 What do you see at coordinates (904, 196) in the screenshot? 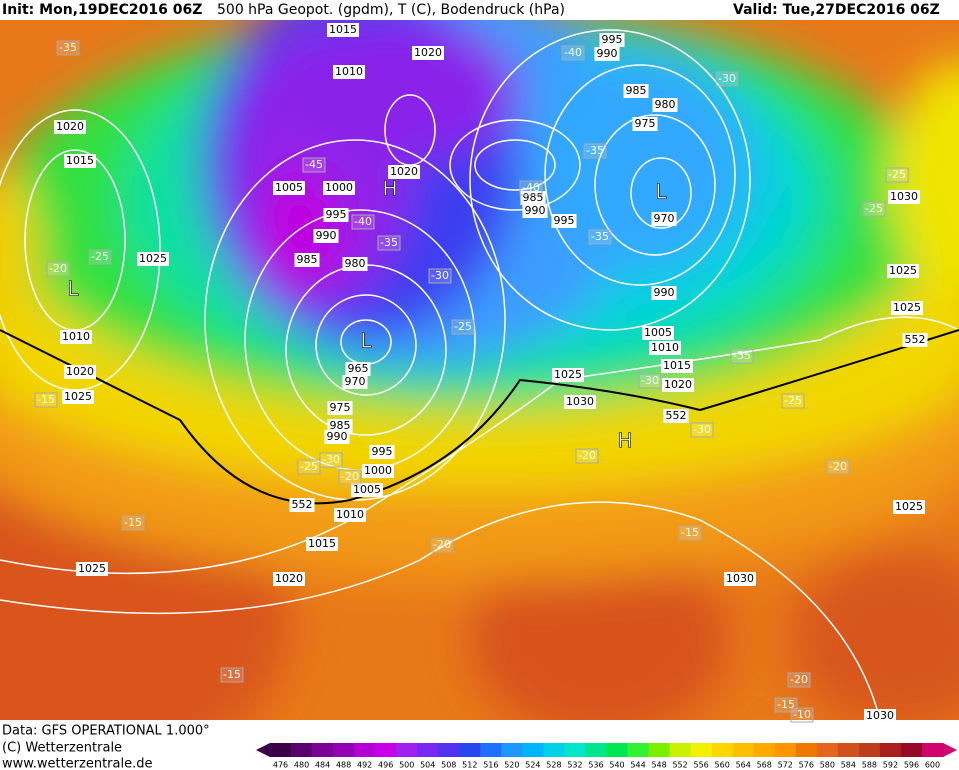
I see `isobar-label-text: 1030` at bounding box center [904, 196].